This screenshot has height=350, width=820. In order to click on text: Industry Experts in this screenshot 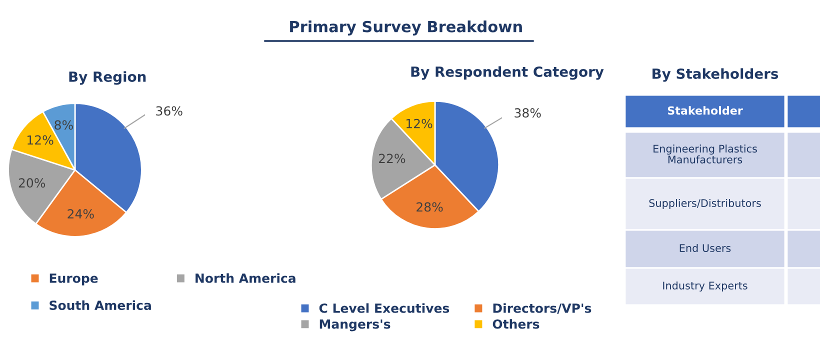, I will do `click(705, 286)`.